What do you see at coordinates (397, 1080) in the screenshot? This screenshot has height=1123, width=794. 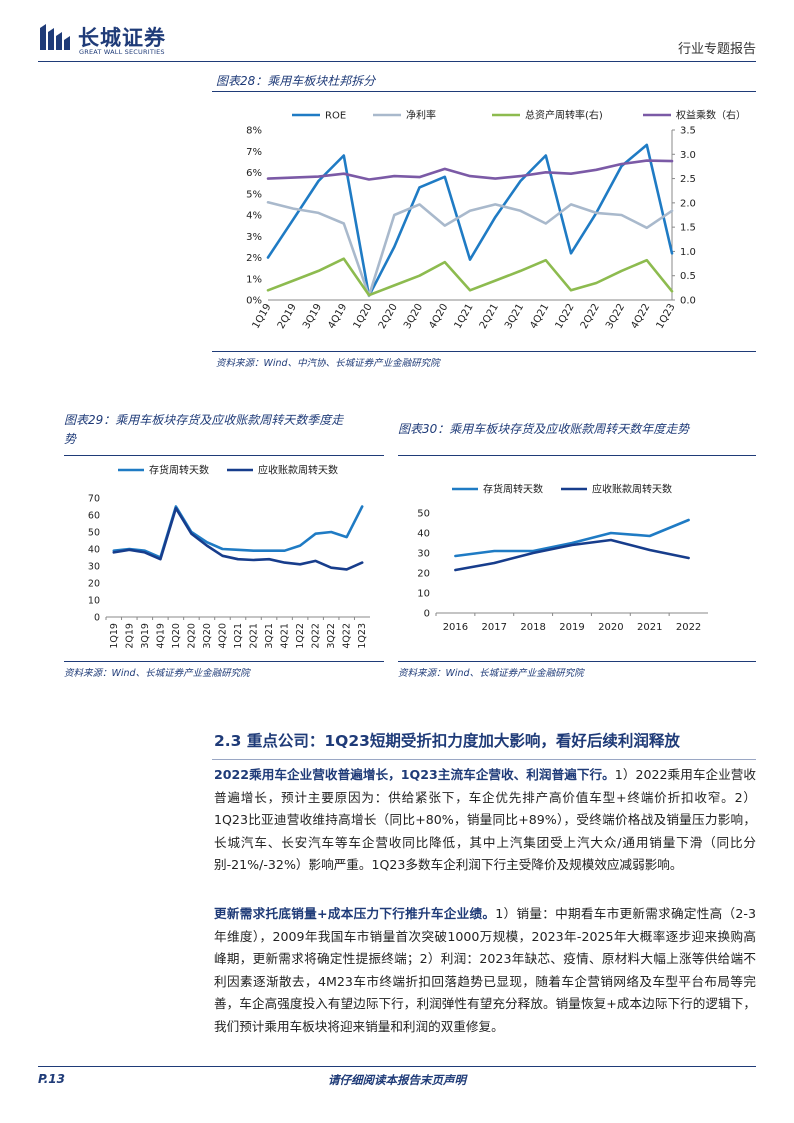 I see `footer-disclaimer: 请仔细阅读本报告末页声明` at bounding box center [397, 1080].